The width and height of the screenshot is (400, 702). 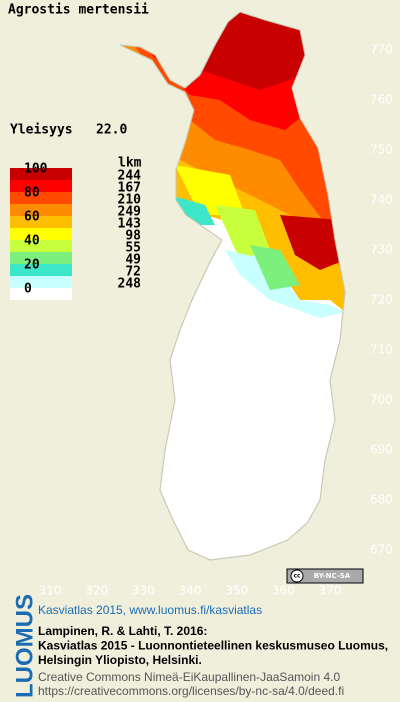 I want to click on x-coordinate-label: 360, so click(x=283, y=591).